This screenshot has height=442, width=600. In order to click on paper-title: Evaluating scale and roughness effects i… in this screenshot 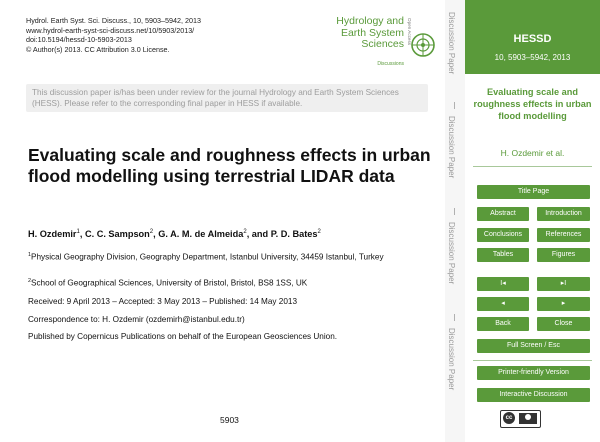, I will do `click(229, 165)`.